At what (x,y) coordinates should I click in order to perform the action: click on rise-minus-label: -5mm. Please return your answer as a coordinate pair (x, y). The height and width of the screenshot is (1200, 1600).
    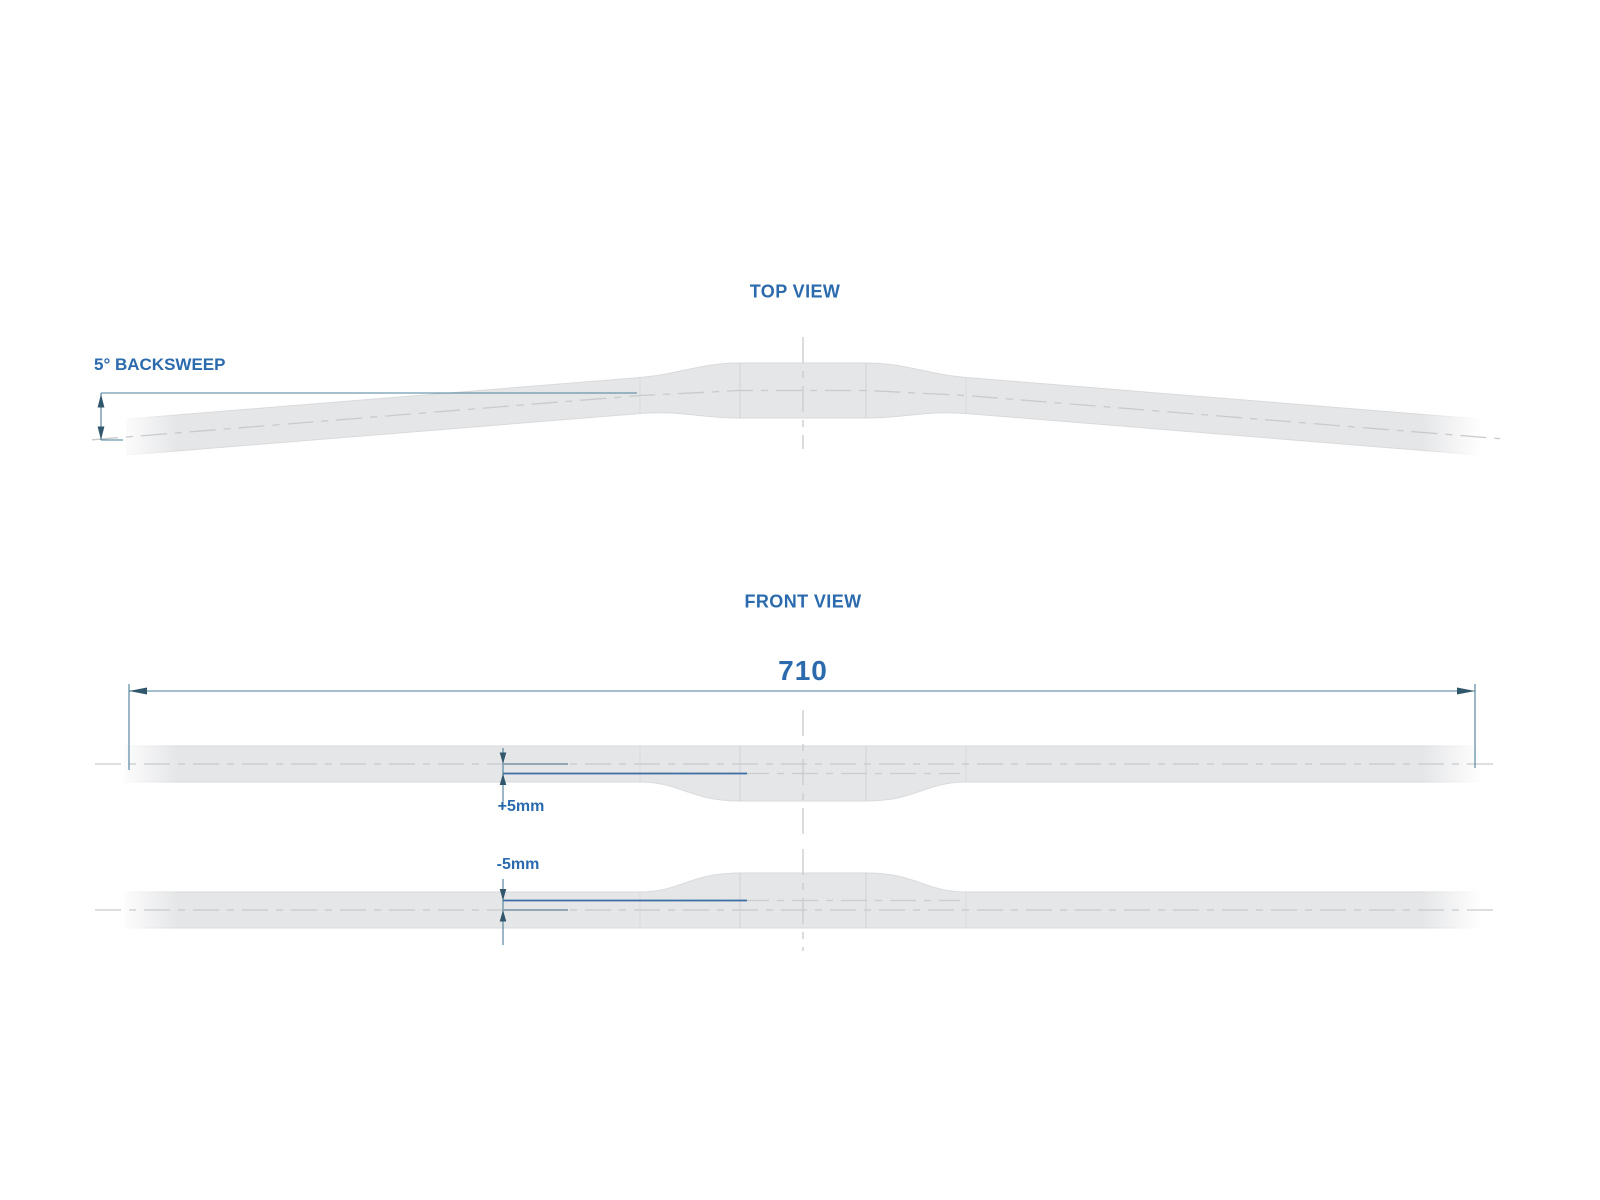
    Looking at the image, I should click on (518, 864).